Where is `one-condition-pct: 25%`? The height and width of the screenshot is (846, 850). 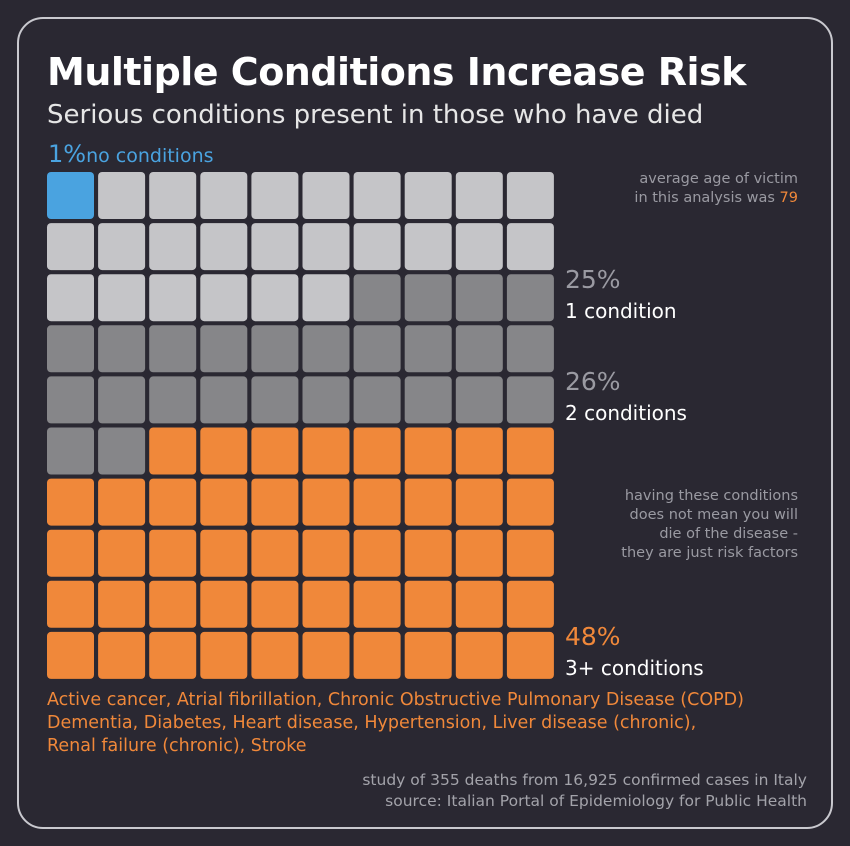 one-condition-pct: 25% is located at coordinates (593, 279).